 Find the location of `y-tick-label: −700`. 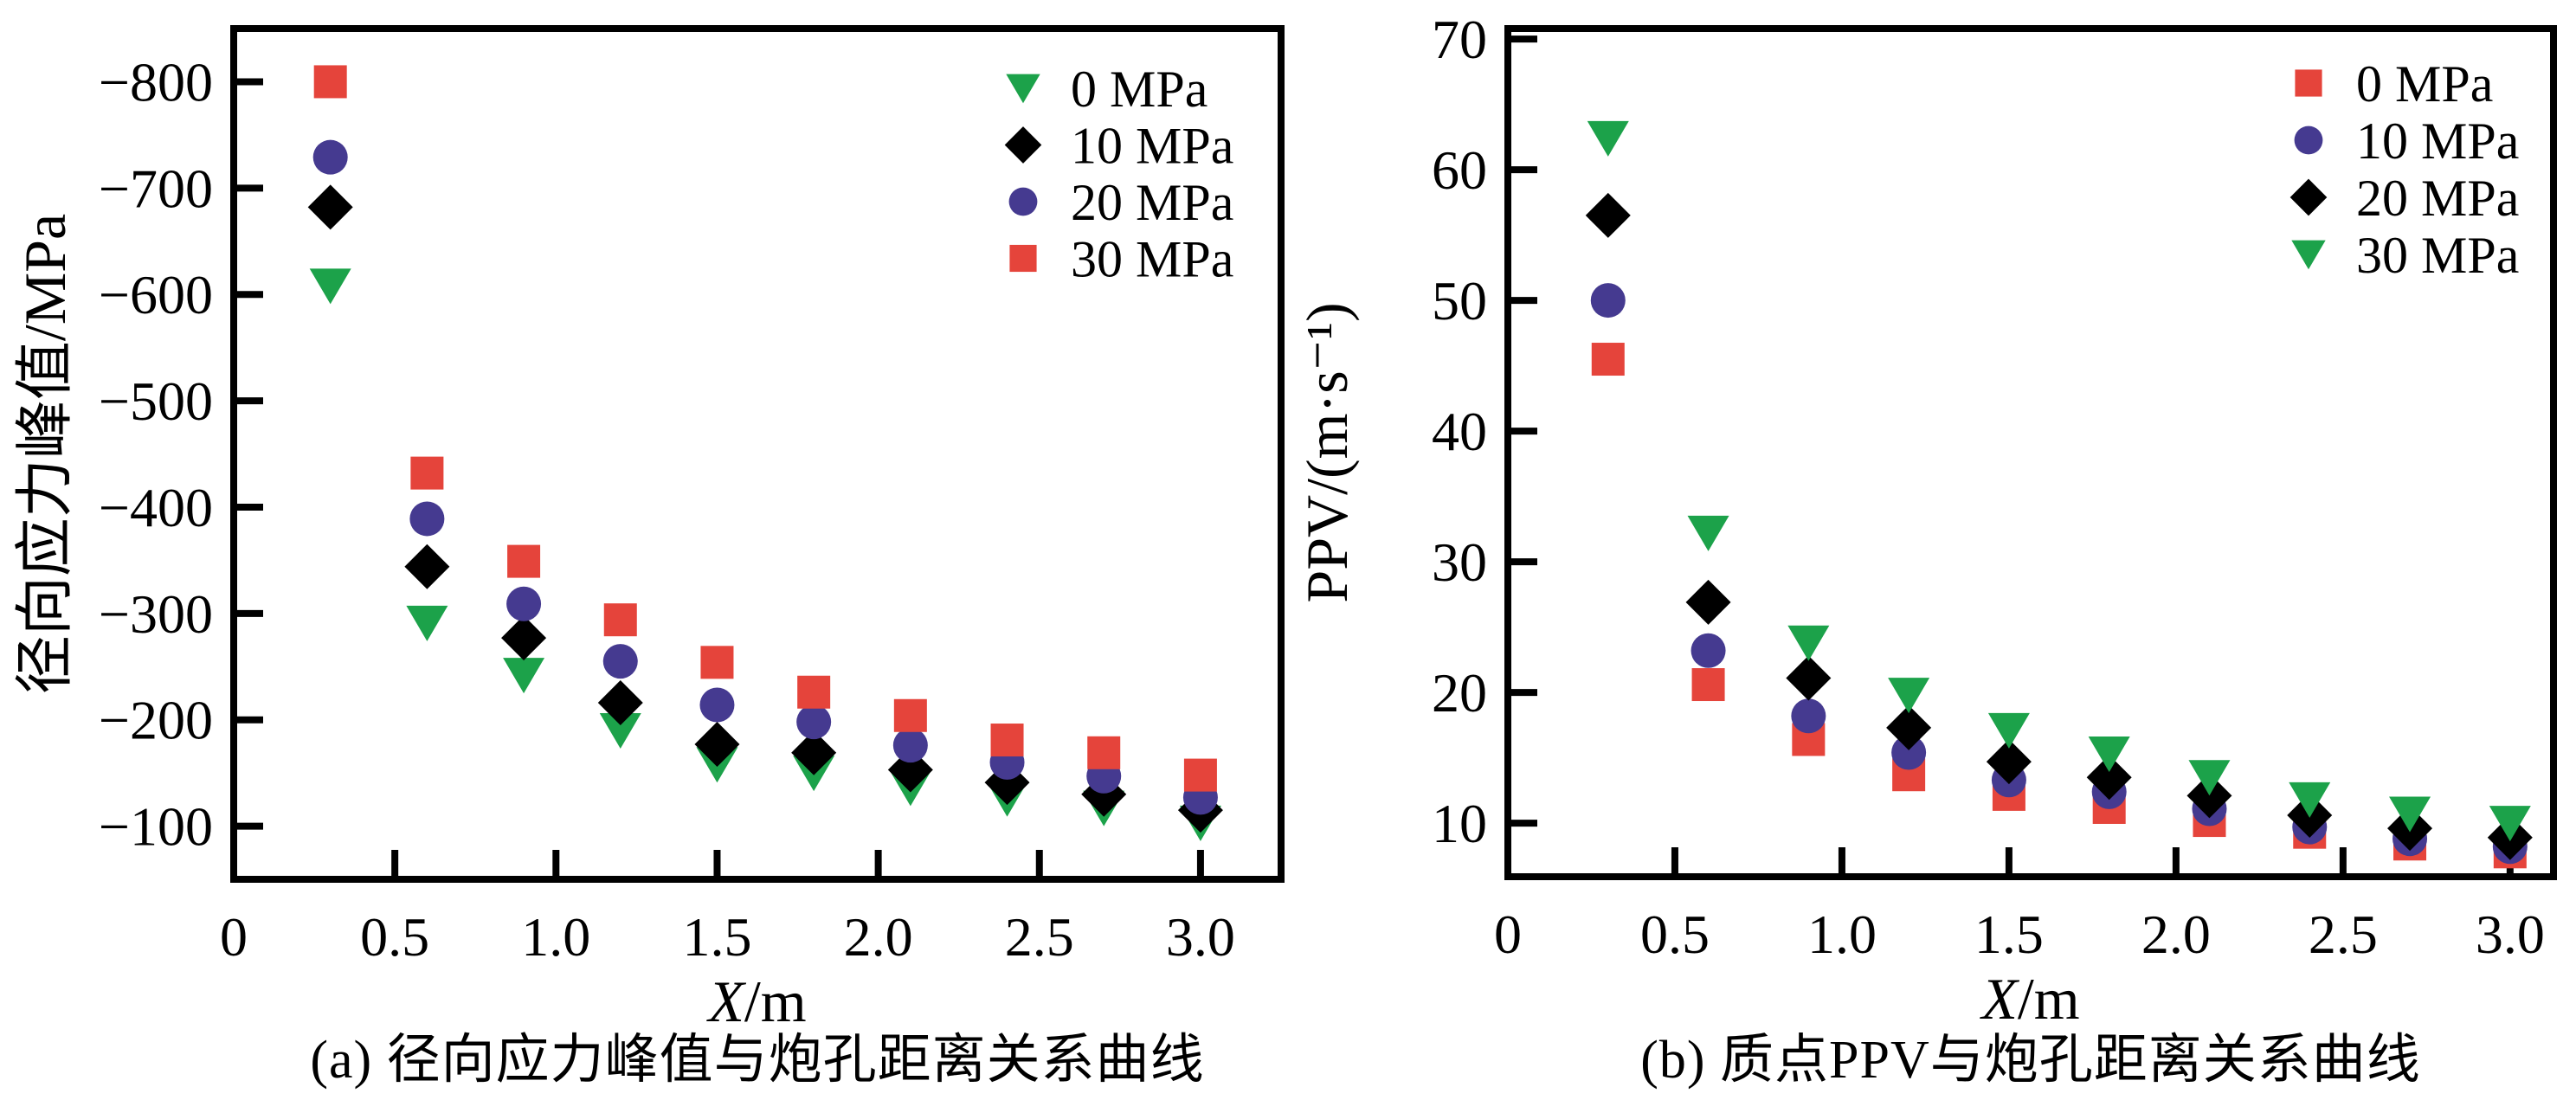

y-tick-label: −700 is located at coordinates (156, 188).